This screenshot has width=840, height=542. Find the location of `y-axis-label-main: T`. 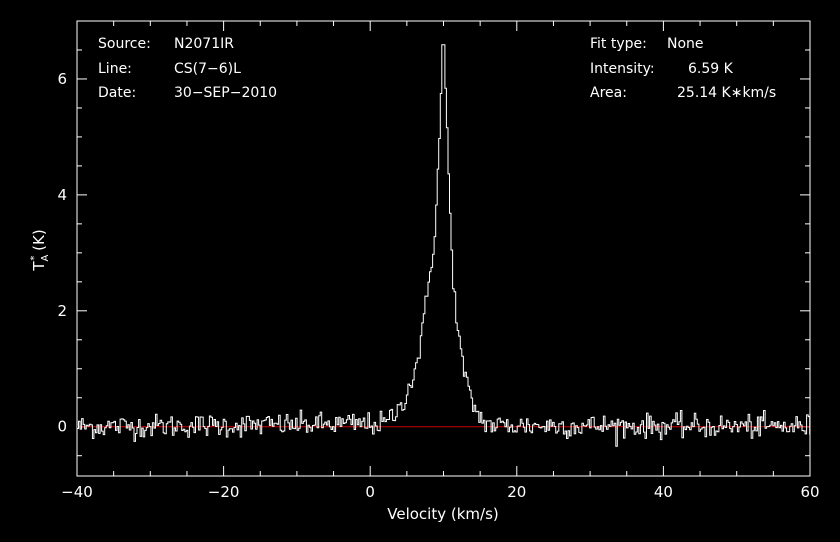

y-axis-label-main: T is located at coordinates (39, 266).